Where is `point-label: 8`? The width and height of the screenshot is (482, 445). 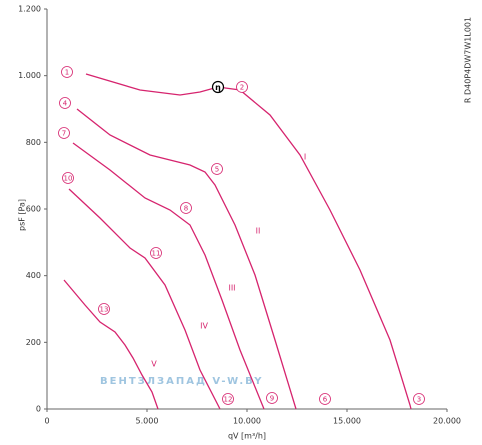
point-label: 8 is located at coordinates (186, 209).